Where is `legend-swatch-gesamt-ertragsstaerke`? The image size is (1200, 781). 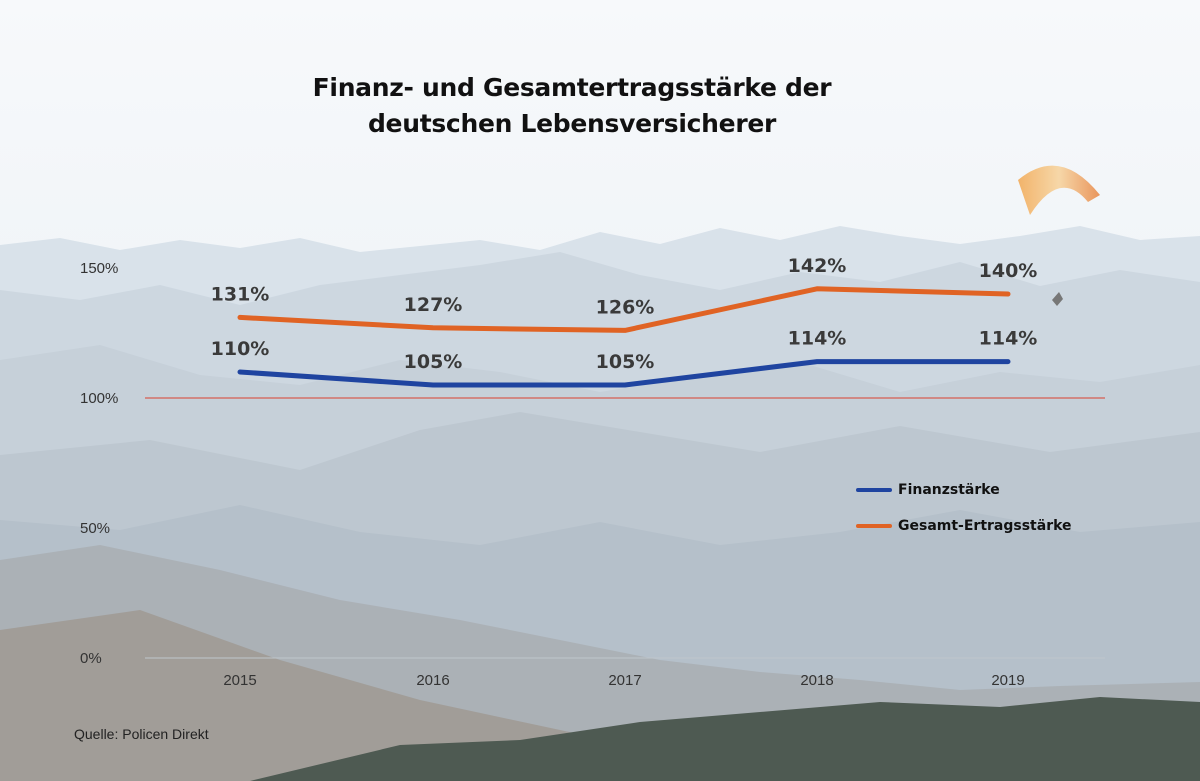
legend-swatch-gesamt-ertragsstaerke is located at coordinates (874, 526).